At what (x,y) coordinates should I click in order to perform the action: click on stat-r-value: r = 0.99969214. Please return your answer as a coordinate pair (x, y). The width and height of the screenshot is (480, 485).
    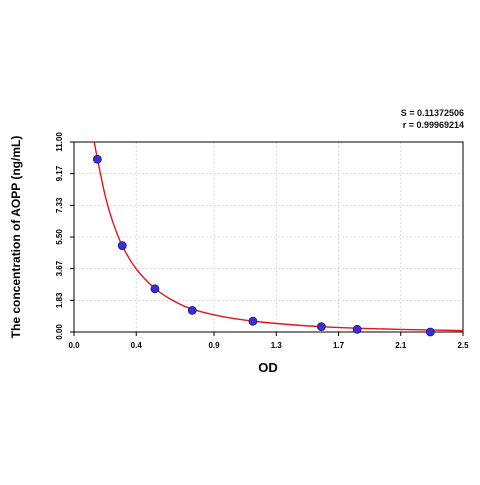
    Looking at the image, I should click on (433, 125).